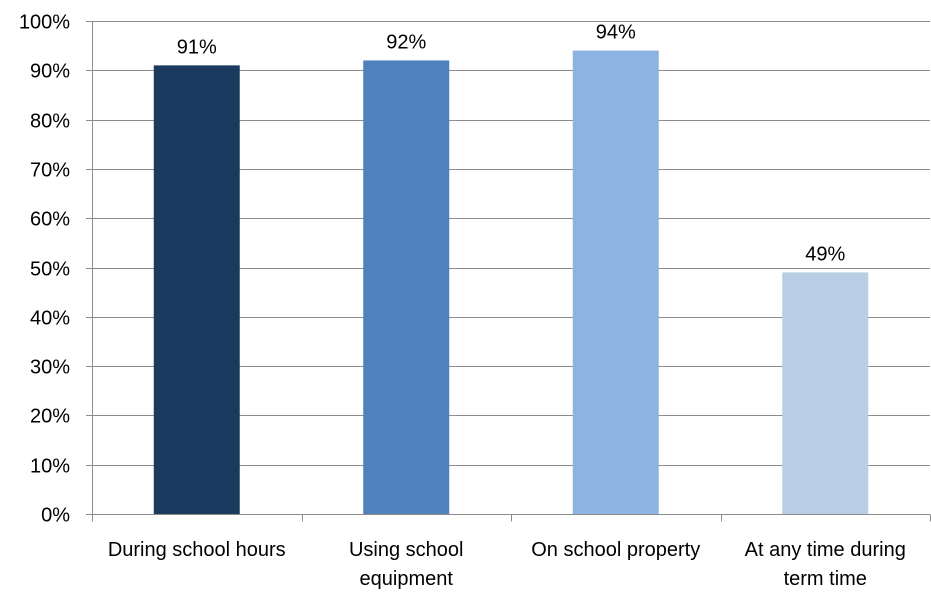 Image resolution: width=931 pixels, height=593 pixels. Describe the element at coordinates (406, 564) in the screenshot. I see `x-category-label: Using school equipment` at that location.